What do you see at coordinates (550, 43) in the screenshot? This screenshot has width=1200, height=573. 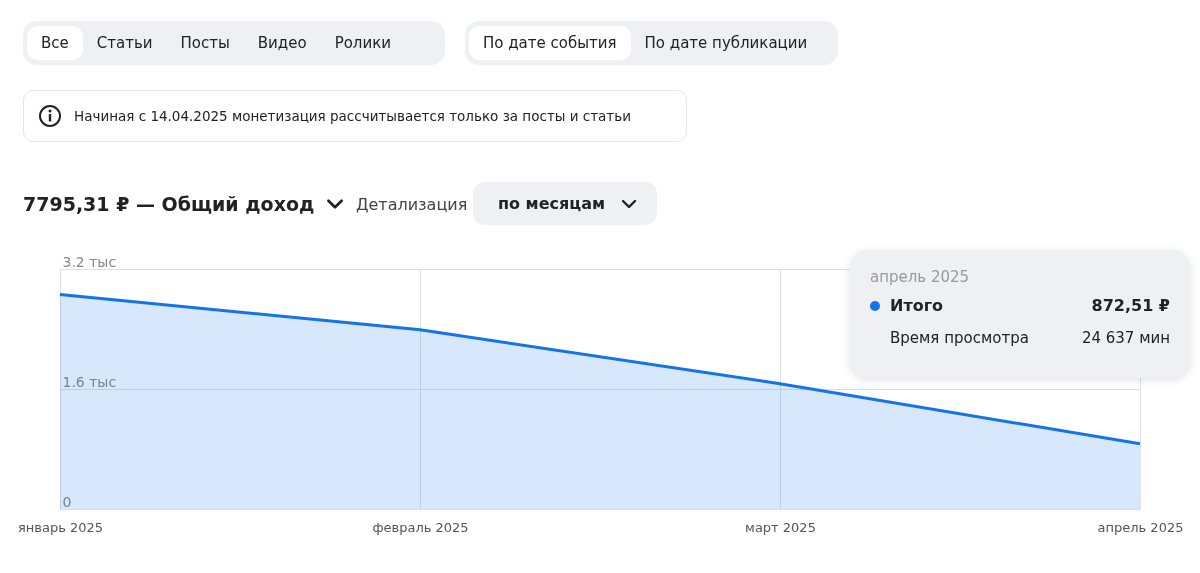 I see `text: По дате события` at bounding box center [550, 43].